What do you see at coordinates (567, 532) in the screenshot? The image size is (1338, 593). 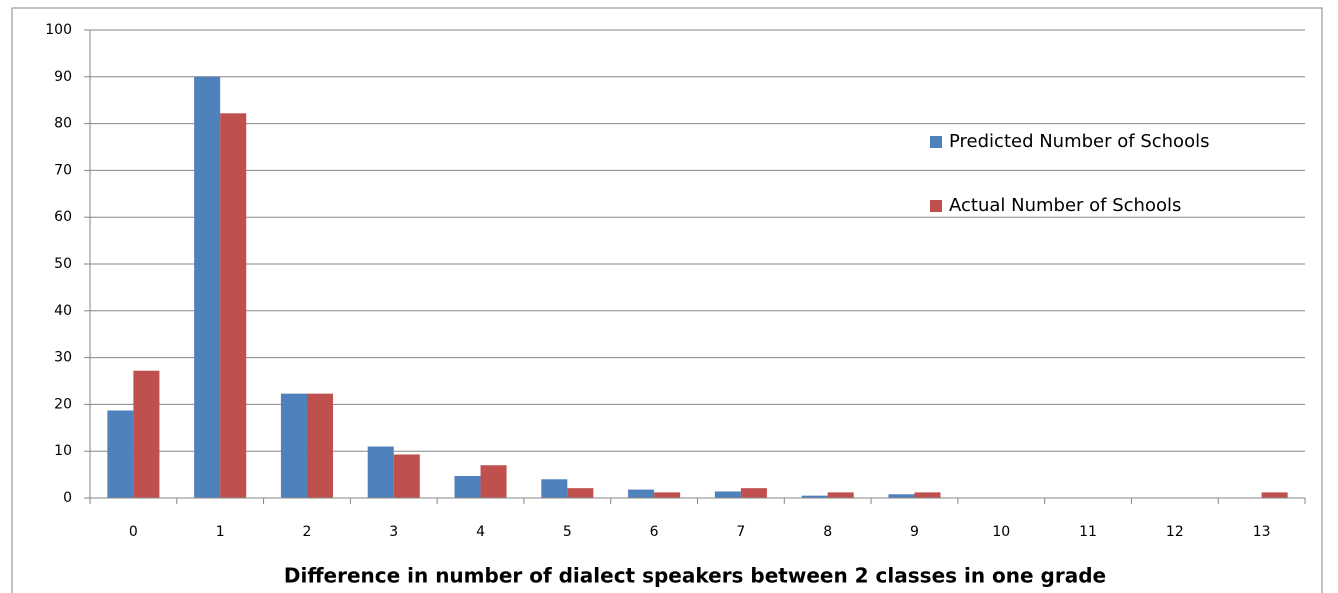 I see `x-tick-label: 5` at bounding box center [567, 532].